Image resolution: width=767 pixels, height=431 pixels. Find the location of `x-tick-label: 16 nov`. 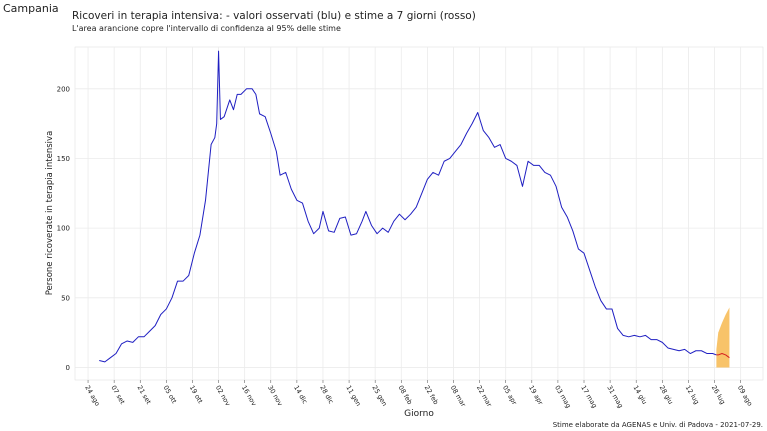

x-tick-label: 16 nov is located at coordinates (249, 395).